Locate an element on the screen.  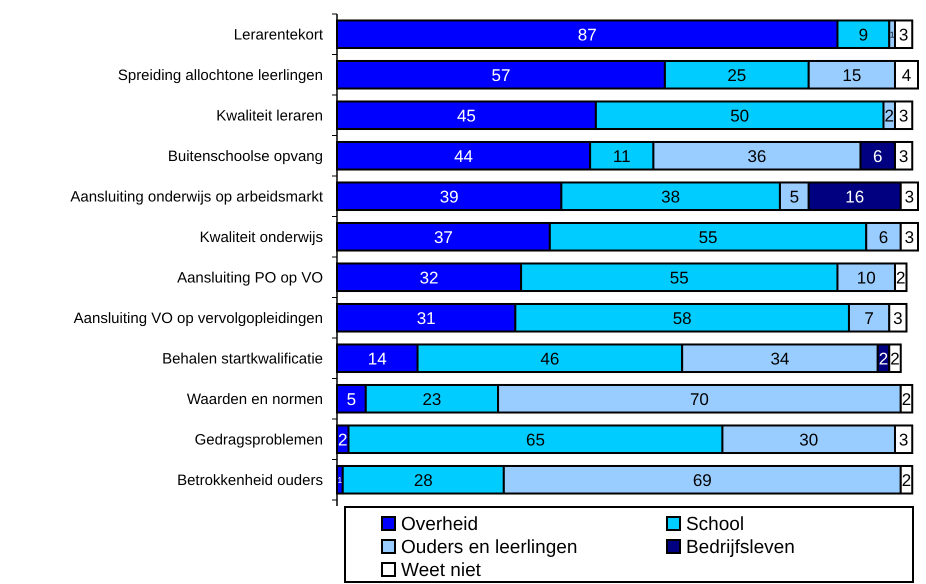
data-label: 10 is located at coordinates (866, 278).